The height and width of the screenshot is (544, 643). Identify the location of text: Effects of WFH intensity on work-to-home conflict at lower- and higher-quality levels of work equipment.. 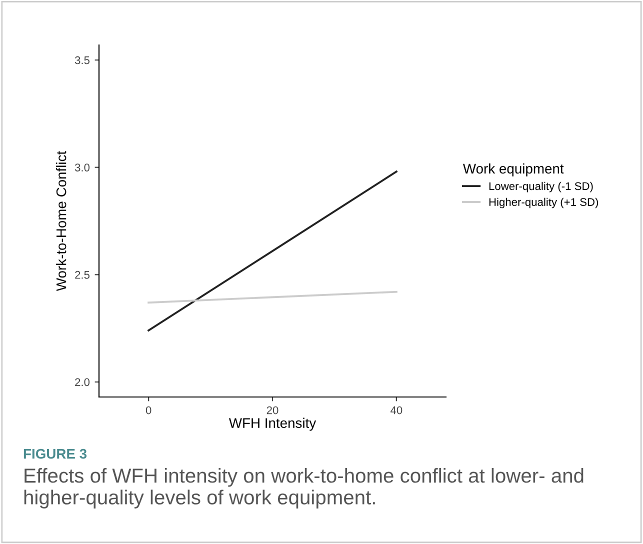
(304, 488).